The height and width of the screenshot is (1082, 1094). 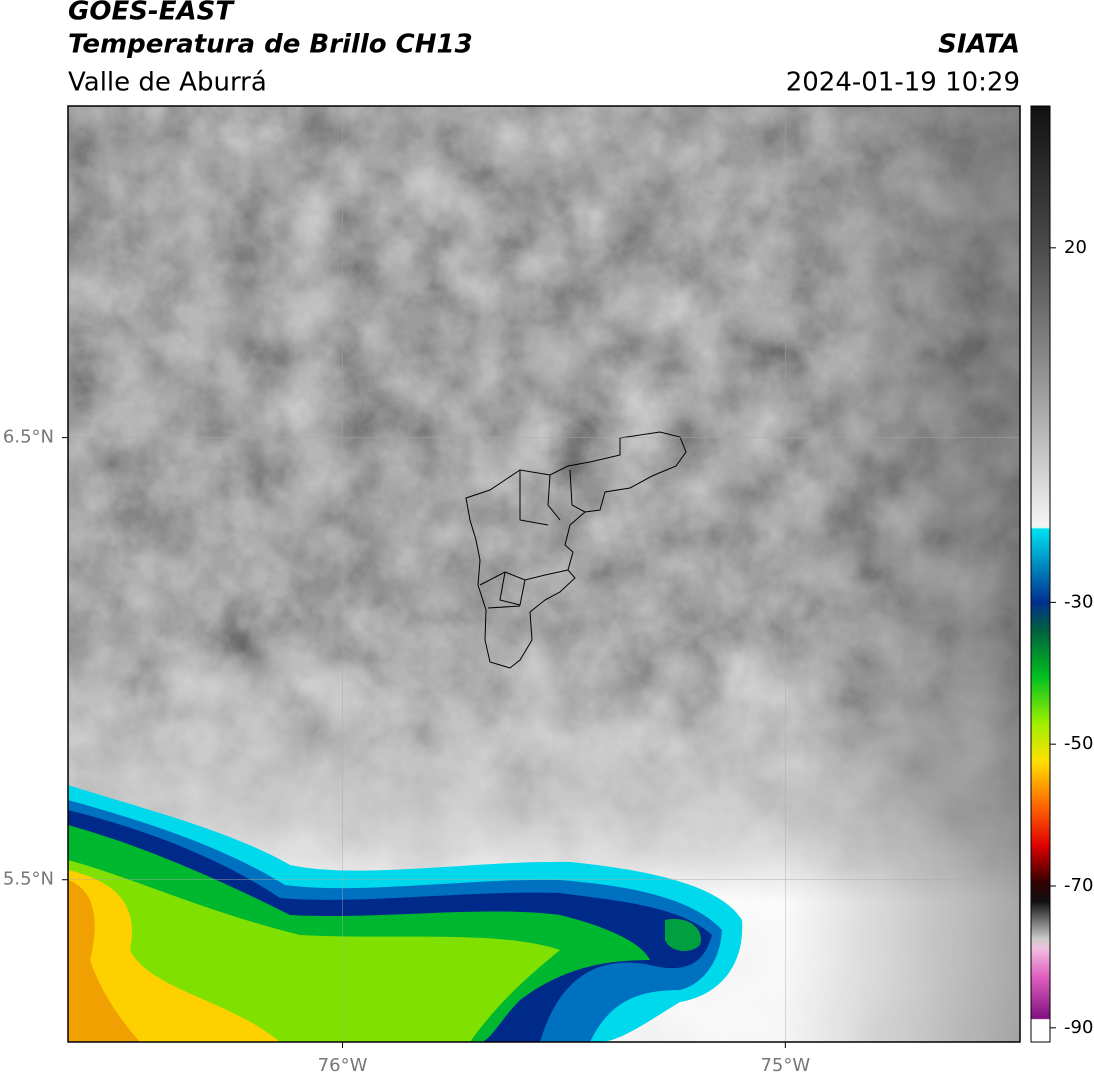 I want to click on colorbar-tick-label: 20, so click(x=1075, y=247).